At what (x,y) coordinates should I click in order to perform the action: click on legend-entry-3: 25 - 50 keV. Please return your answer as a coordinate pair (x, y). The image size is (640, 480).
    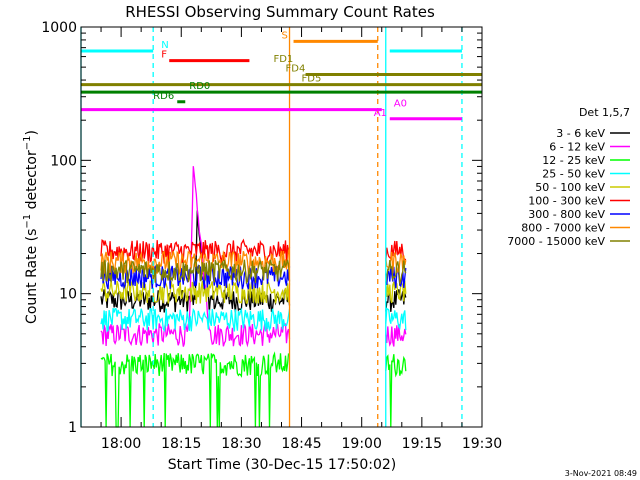
    Looking at the image, I should click on (573, 174).